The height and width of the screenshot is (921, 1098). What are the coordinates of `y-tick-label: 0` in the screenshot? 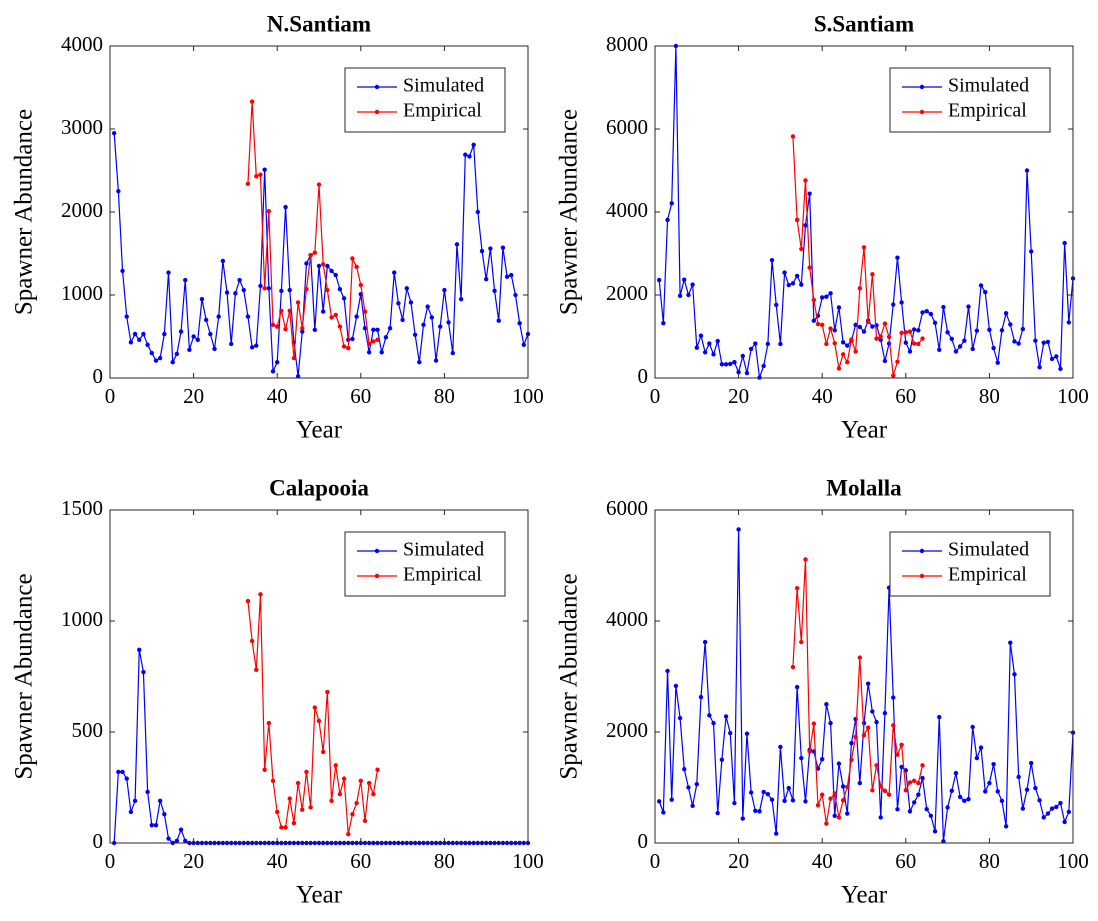 It's located at (643, 376).